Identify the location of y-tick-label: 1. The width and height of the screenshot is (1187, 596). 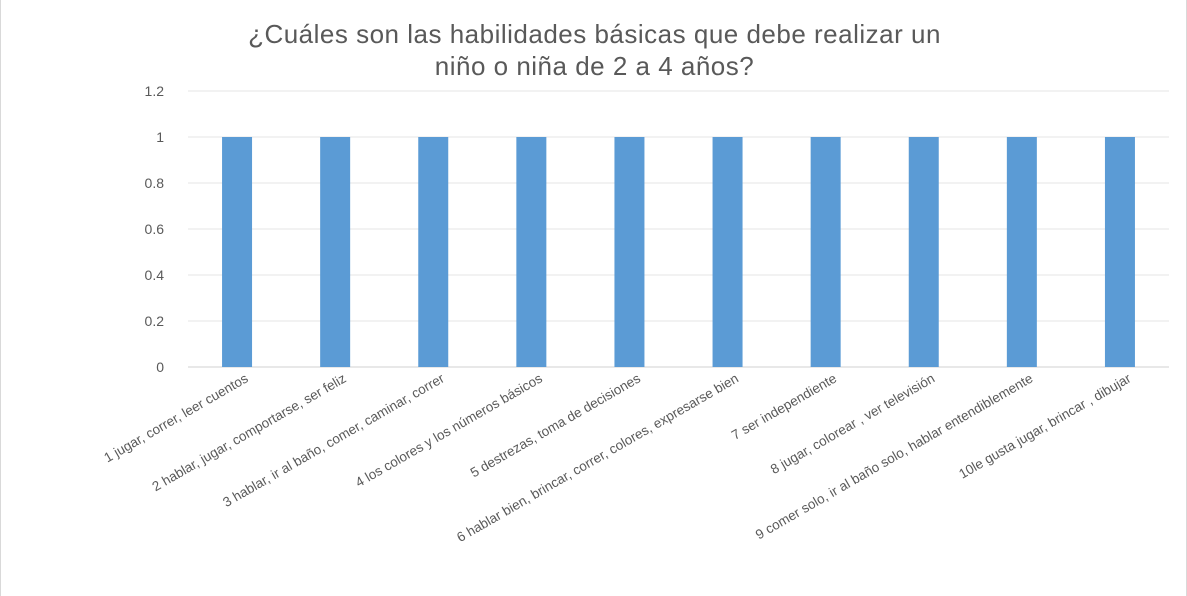
(160, 137).